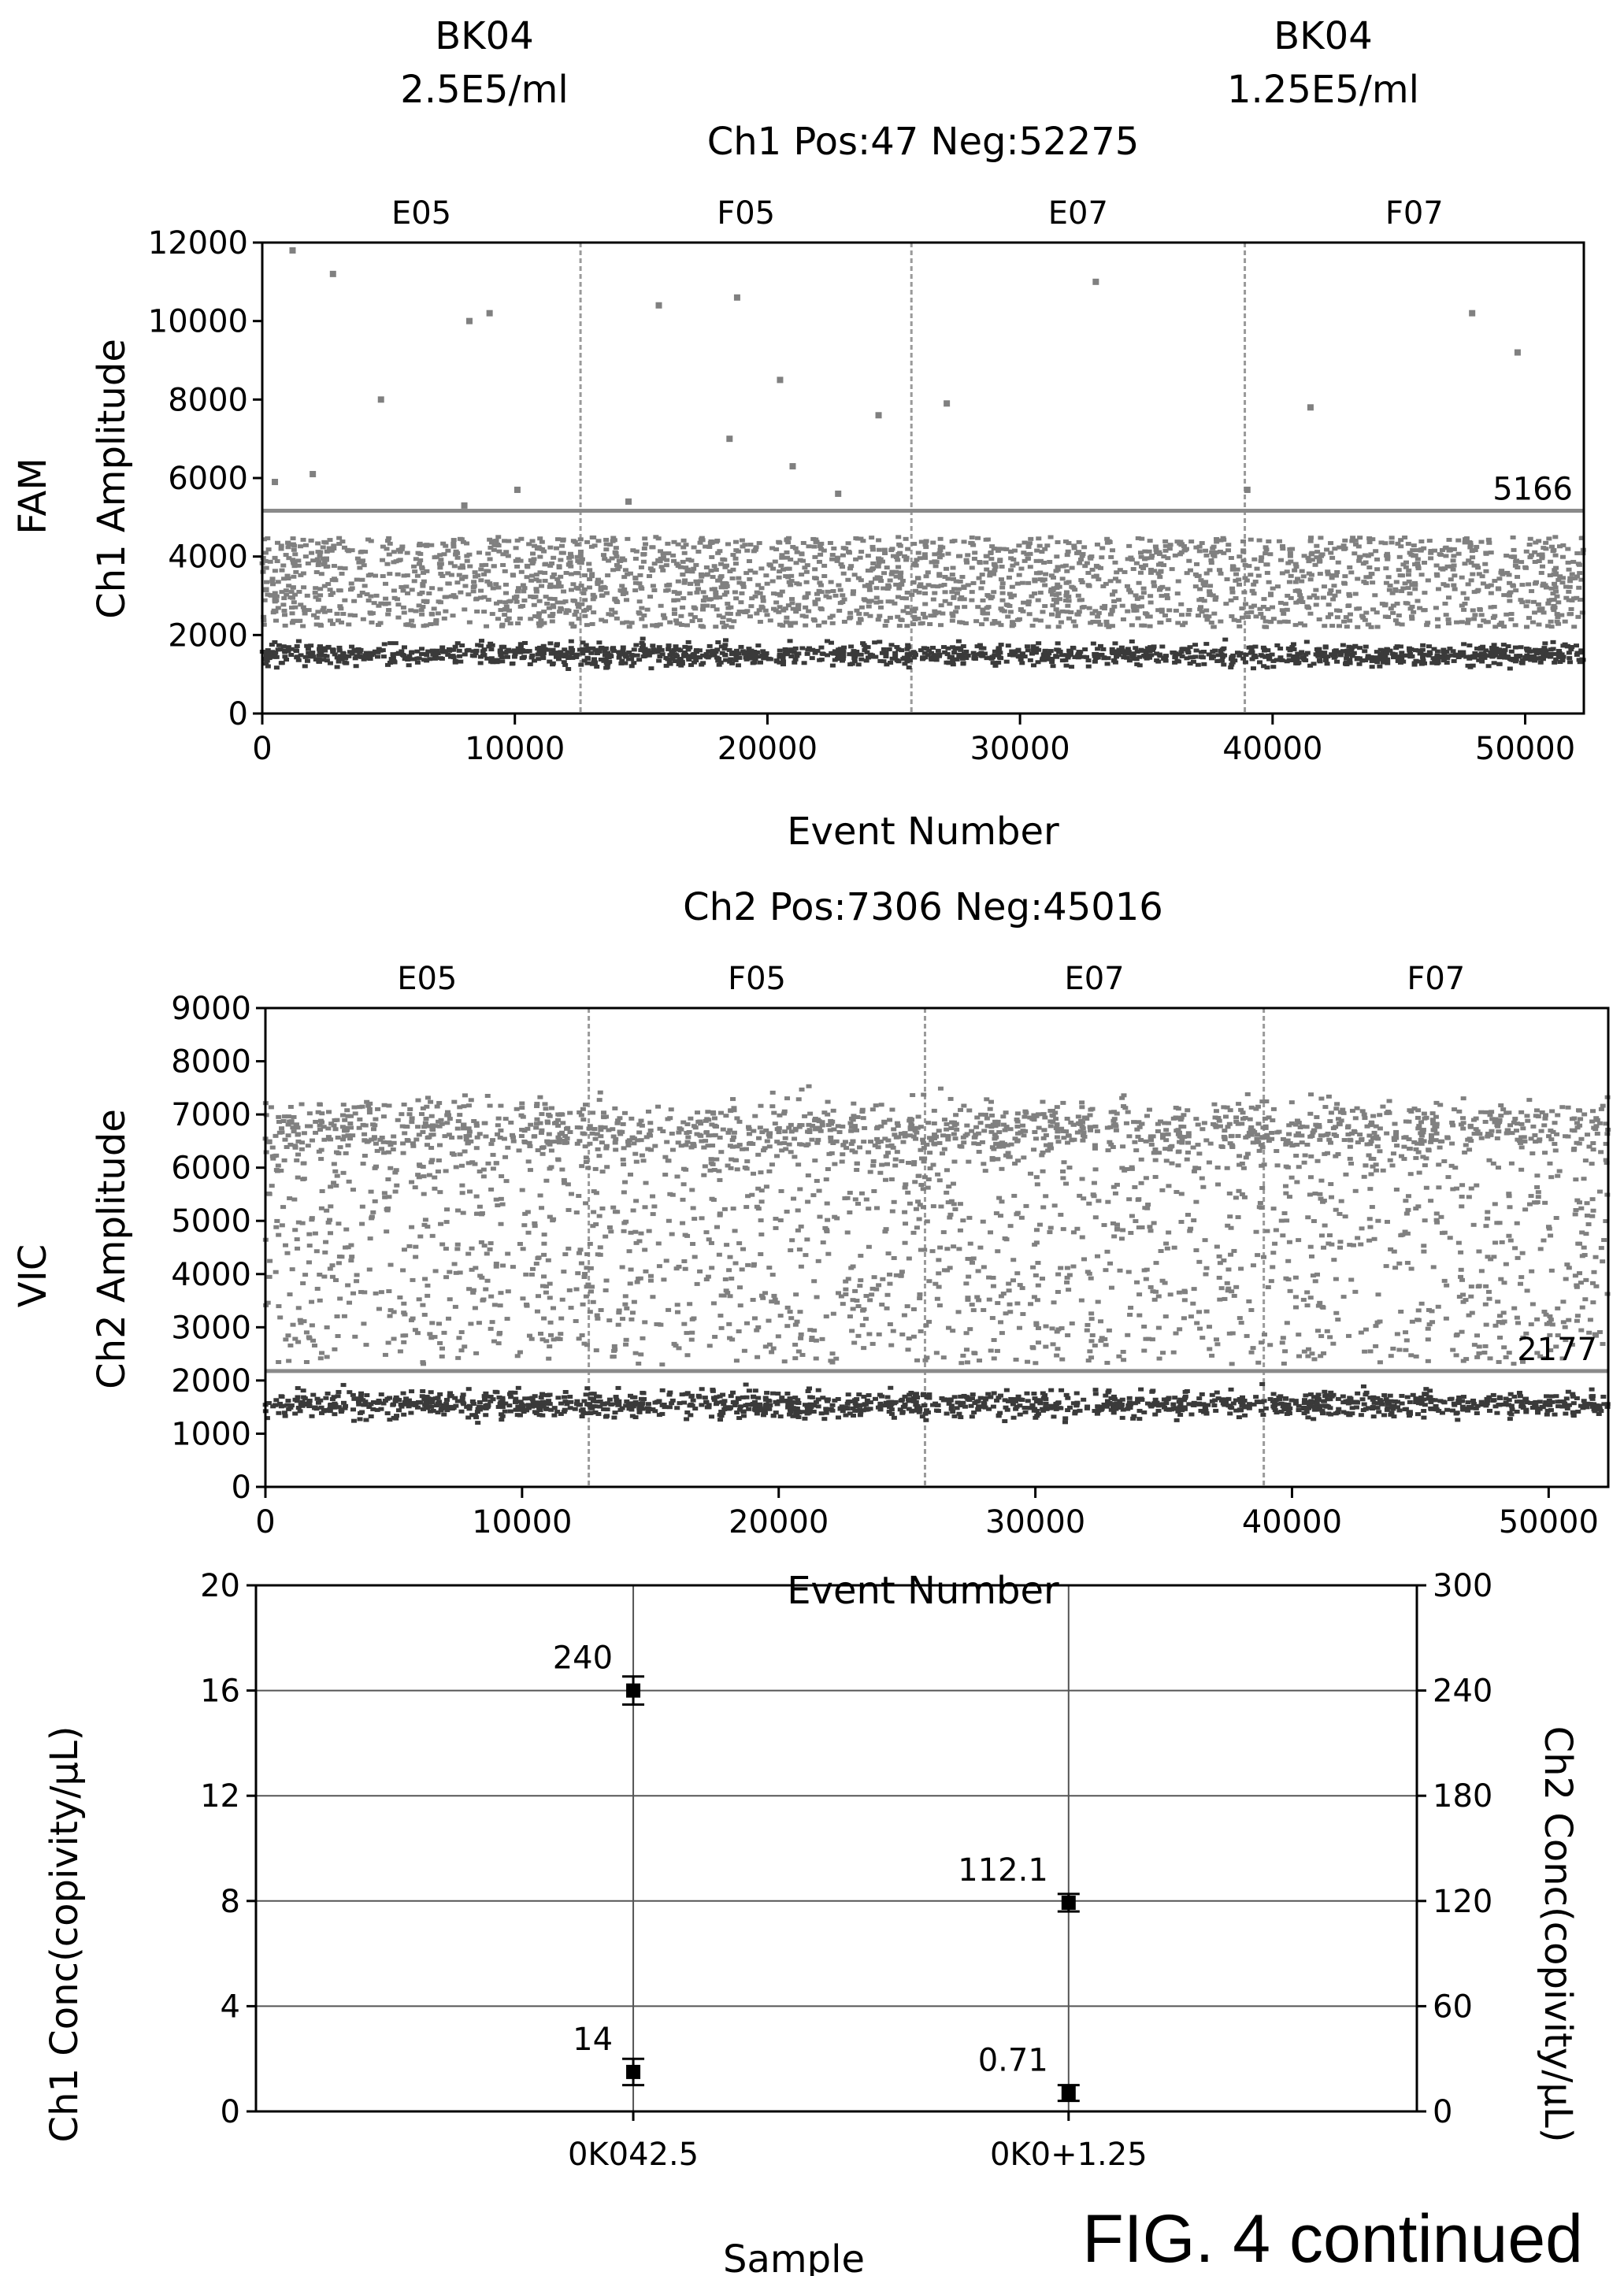  Describe the element at coordinates (230, 1902) in the screenshot. I see `left-y-tick-label: 8` at that location.